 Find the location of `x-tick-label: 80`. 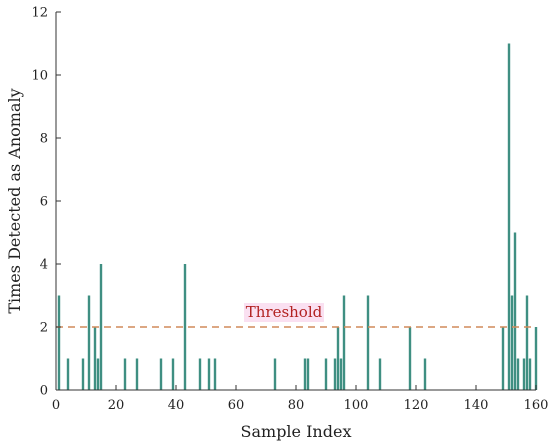

x-tick-label: 80 is located at coordinates (296, 405).